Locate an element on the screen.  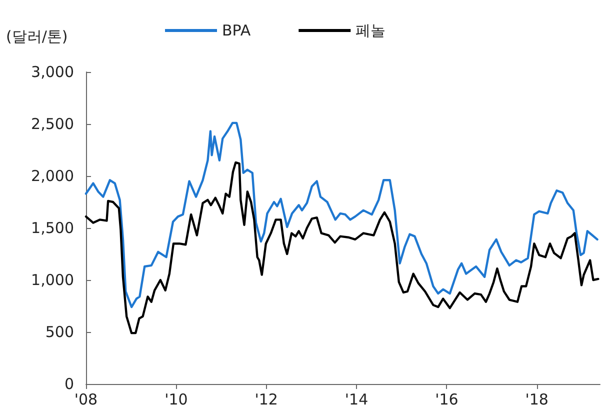
x-tick-label: '14 is located at coordinates (356, 399).